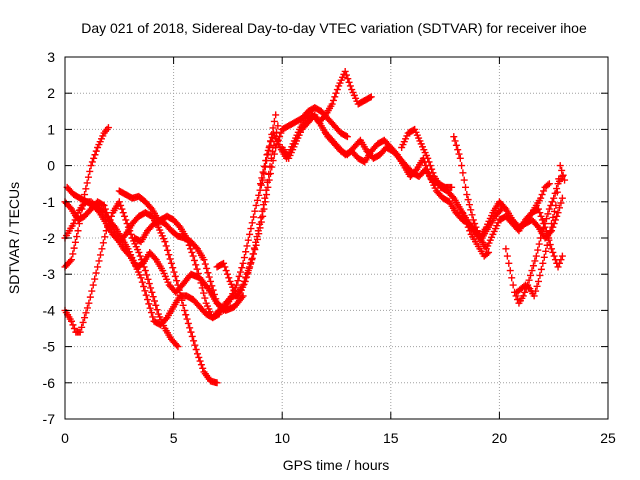 This screenshot has height=480, width=640. Describe the element at coordinates (540, 198) in the screenshot. I see `series-sat-q` at that location.